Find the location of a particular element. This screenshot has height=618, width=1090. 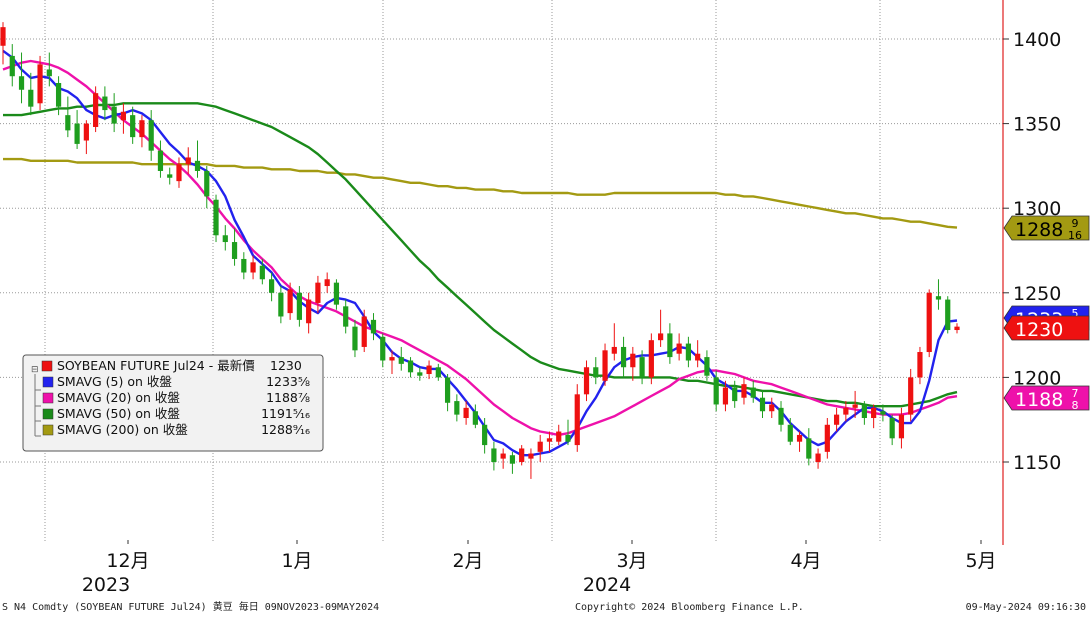

price-tag-frac-num: 7 is located at coordinates (1075, 393).